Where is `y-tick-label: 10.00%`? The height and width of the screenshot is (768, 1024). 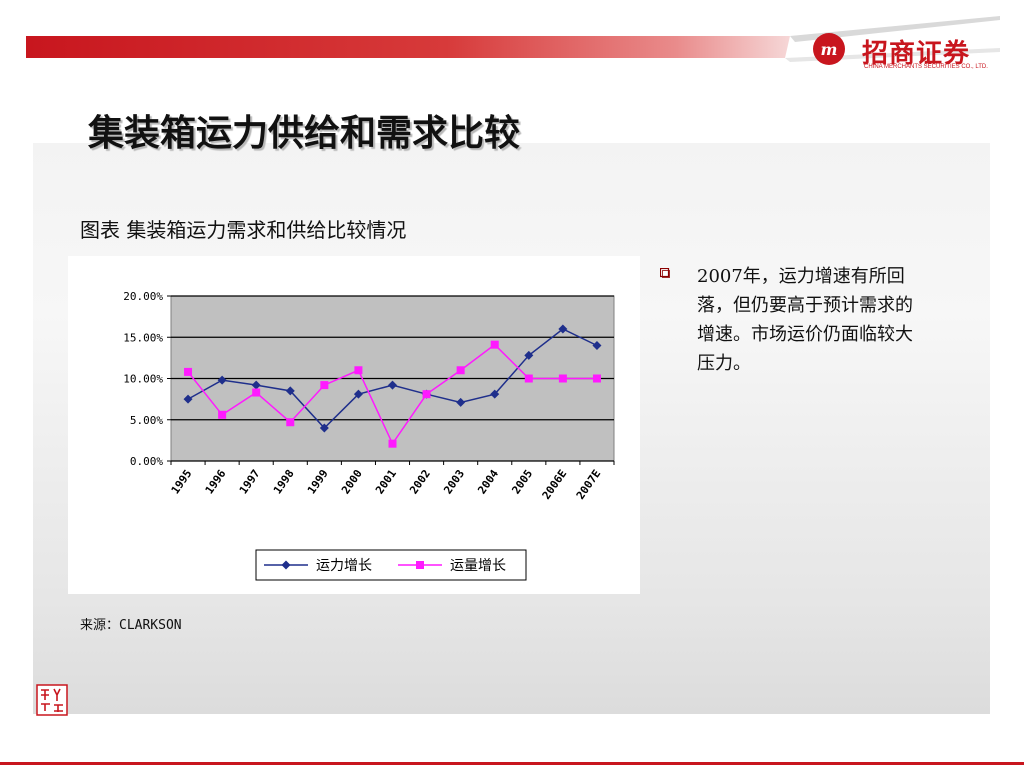
y-tick-label: 10.00% is located at coordinates (143, 379).